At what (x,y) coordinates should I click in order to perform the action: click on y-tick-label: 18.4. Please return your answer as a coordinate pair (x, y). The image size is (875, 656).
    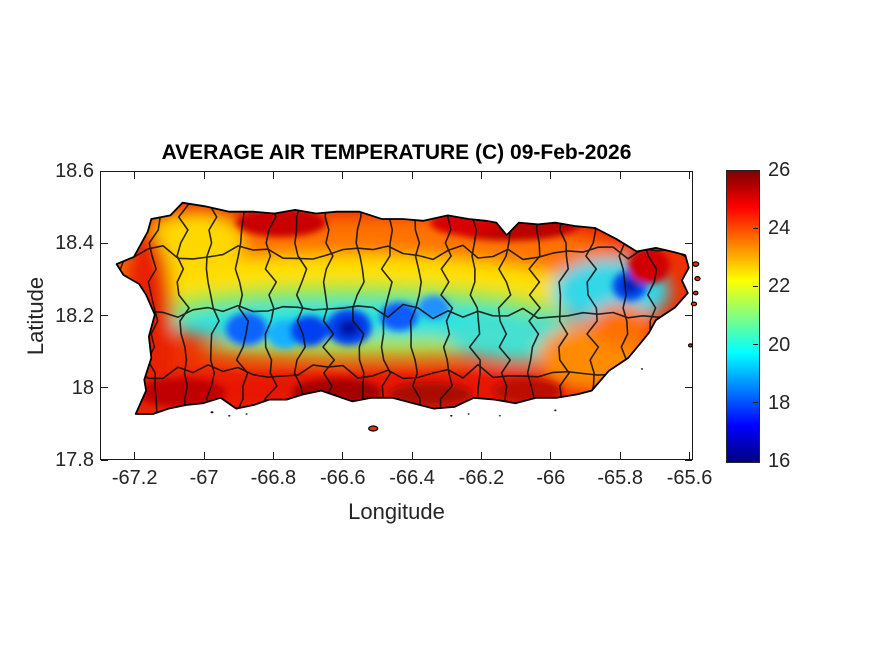
    Looking at the image, I should click on (74, 243).